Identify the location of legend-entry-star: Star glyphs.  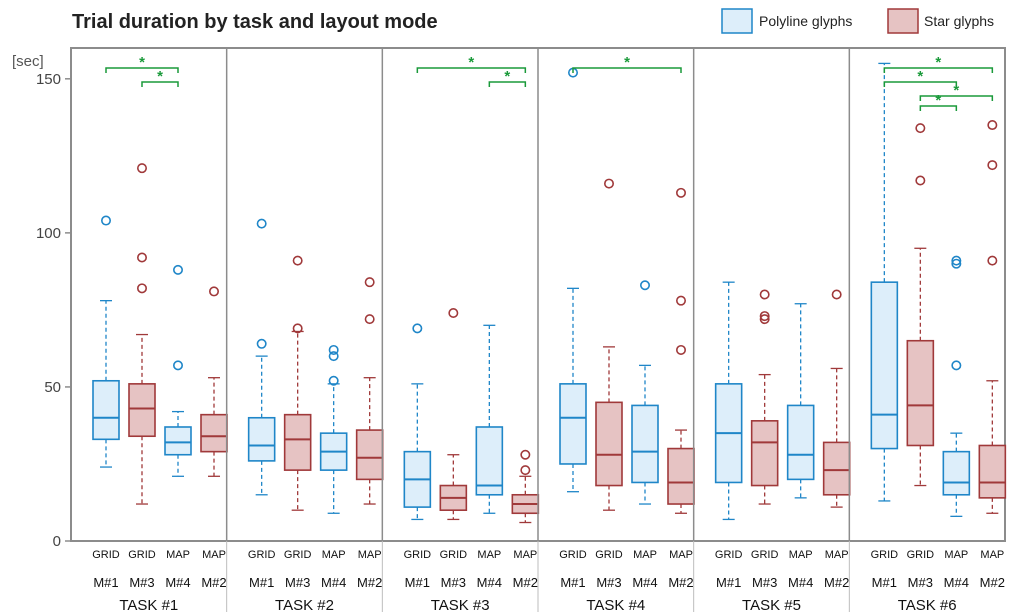
(940, 21).